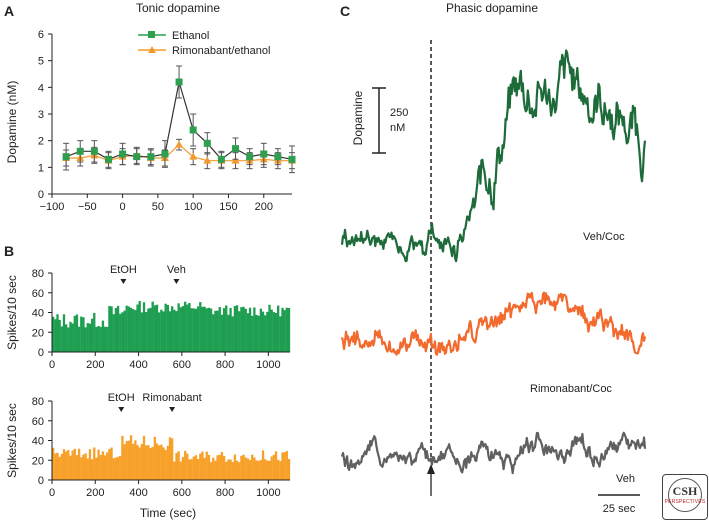 This screenshot has width=709, height=522. Describe the element at coordinates (204, 43) in the screenshot. I see `panel-a-legend: Ethanol Rimonabant/ethanol` at that location.